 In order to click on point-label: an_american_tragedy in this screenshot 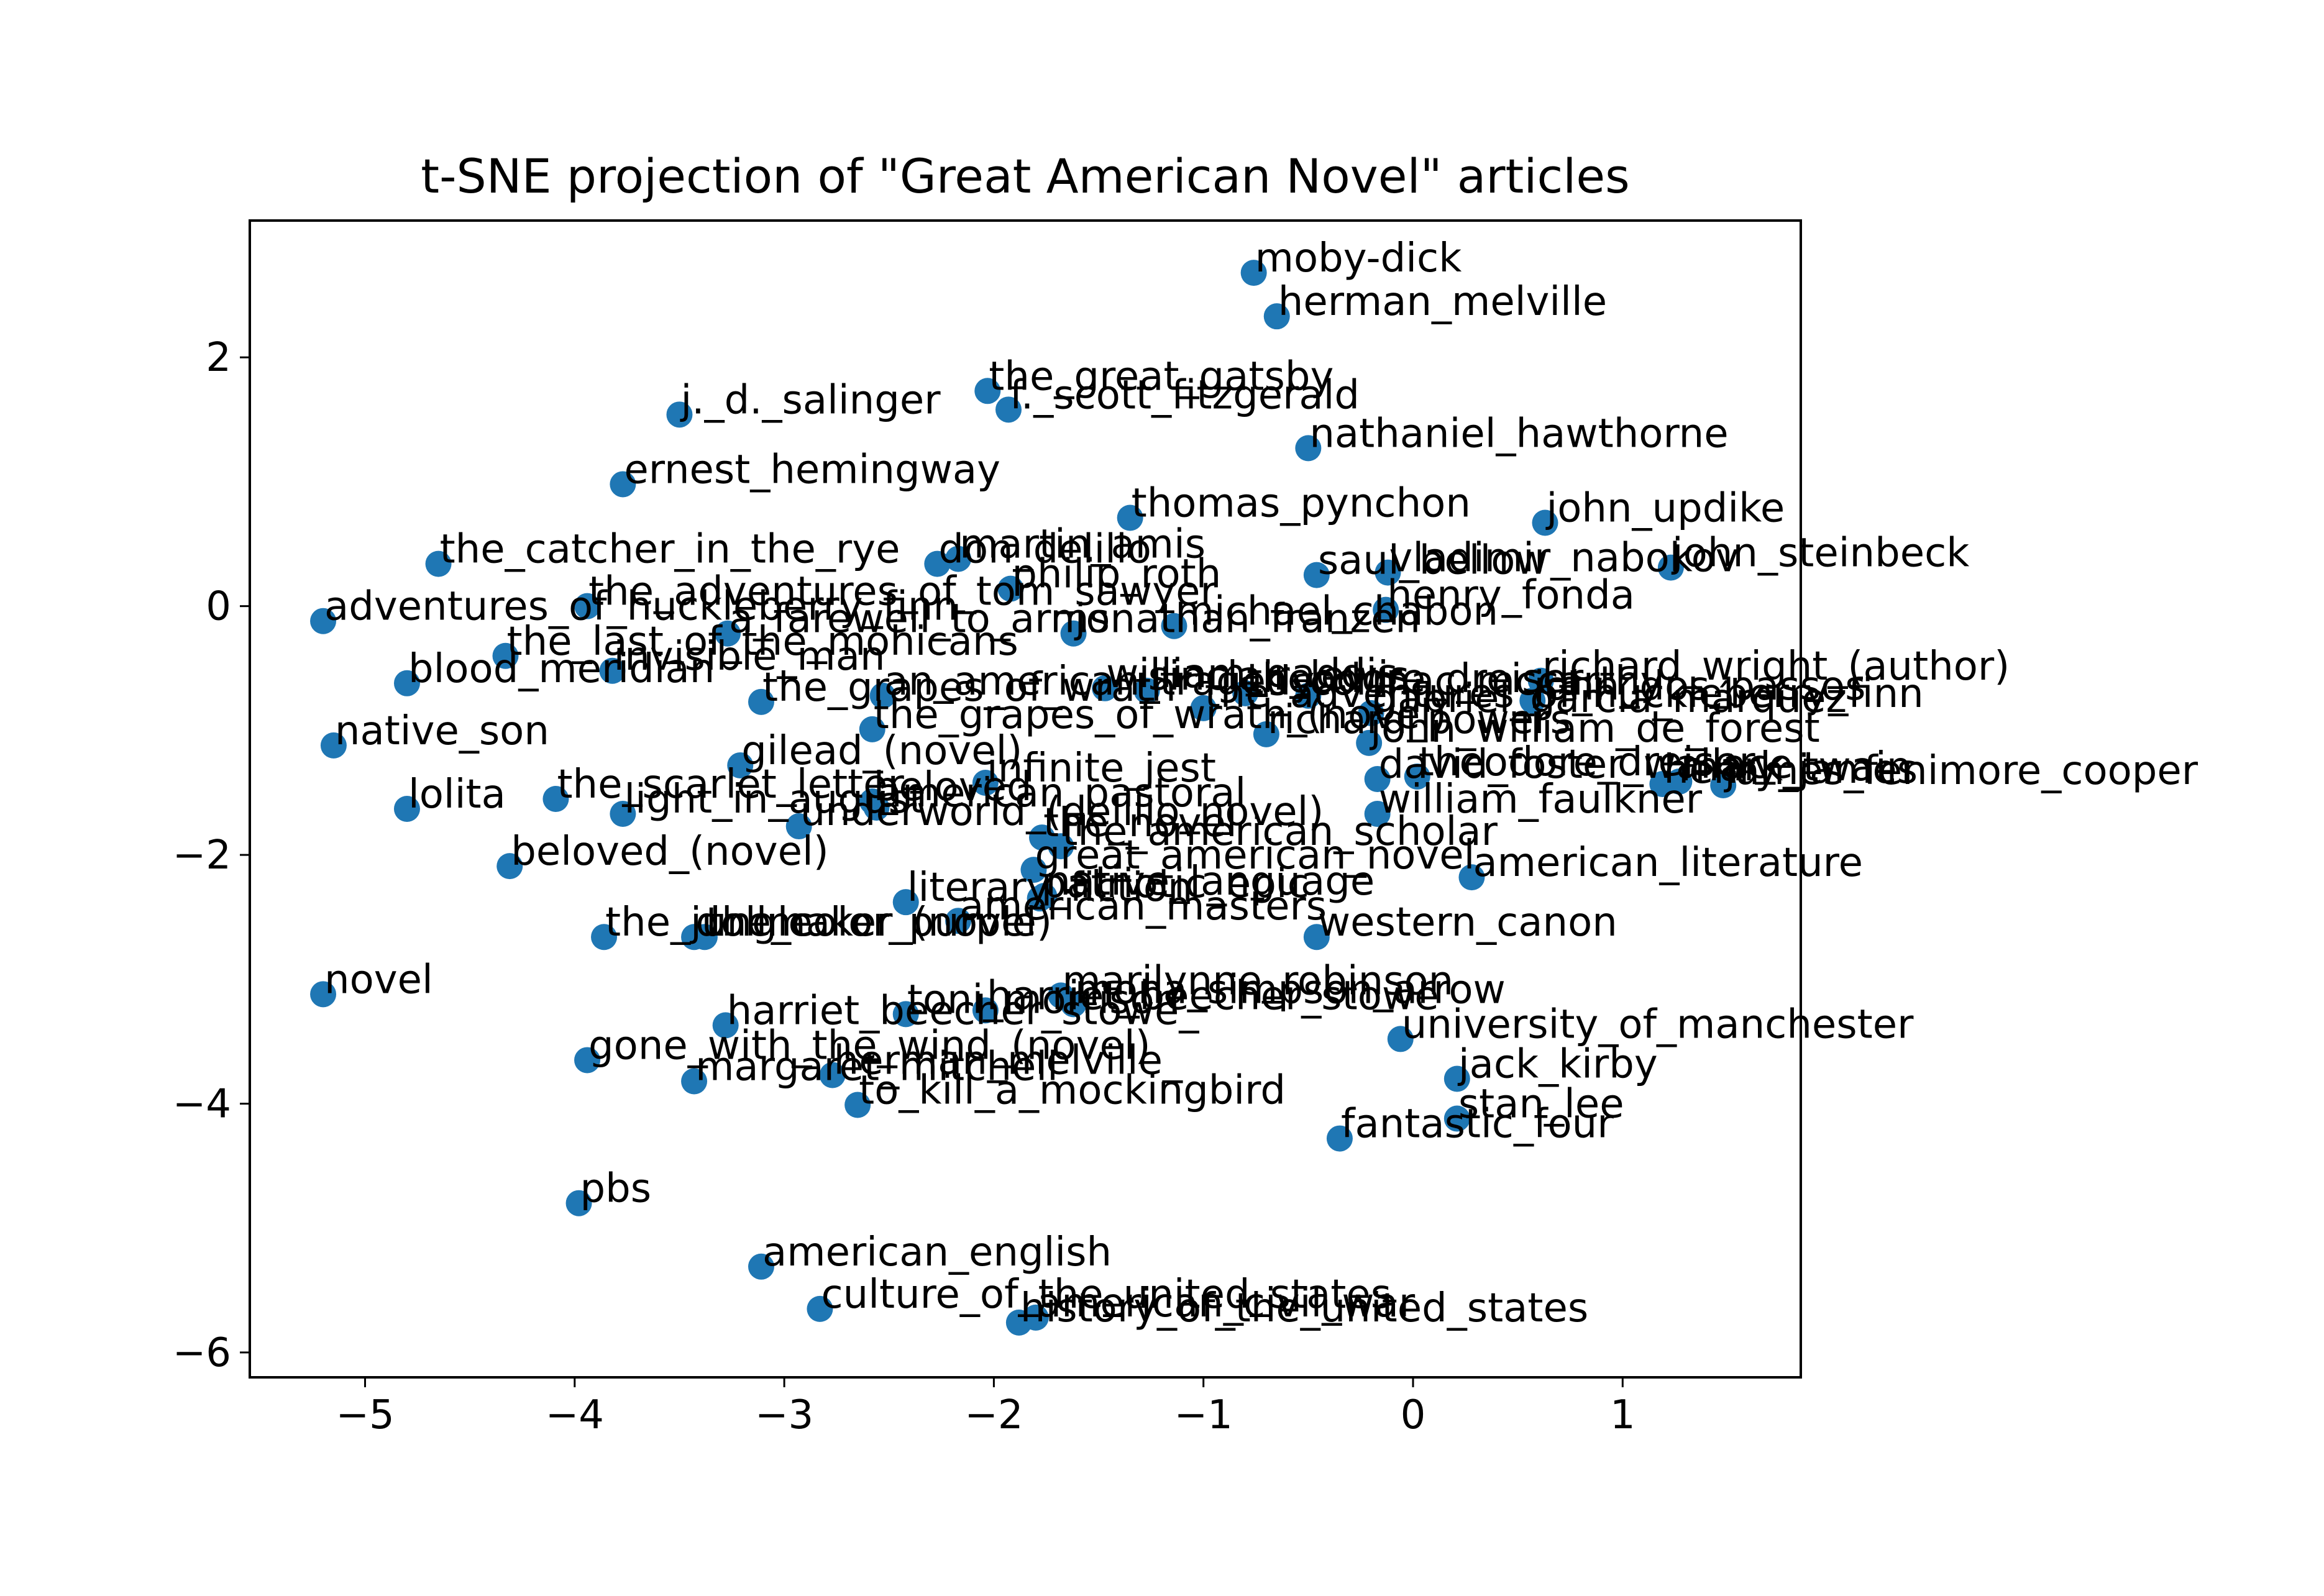, I will do `click(1099, 682)`.